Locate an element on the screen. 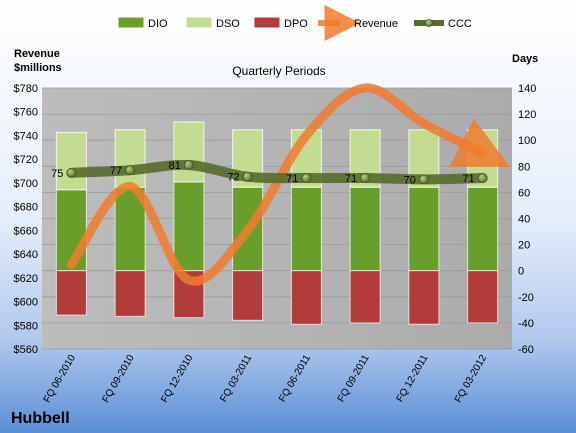  ccc-line is located at coordinates (277, 172).